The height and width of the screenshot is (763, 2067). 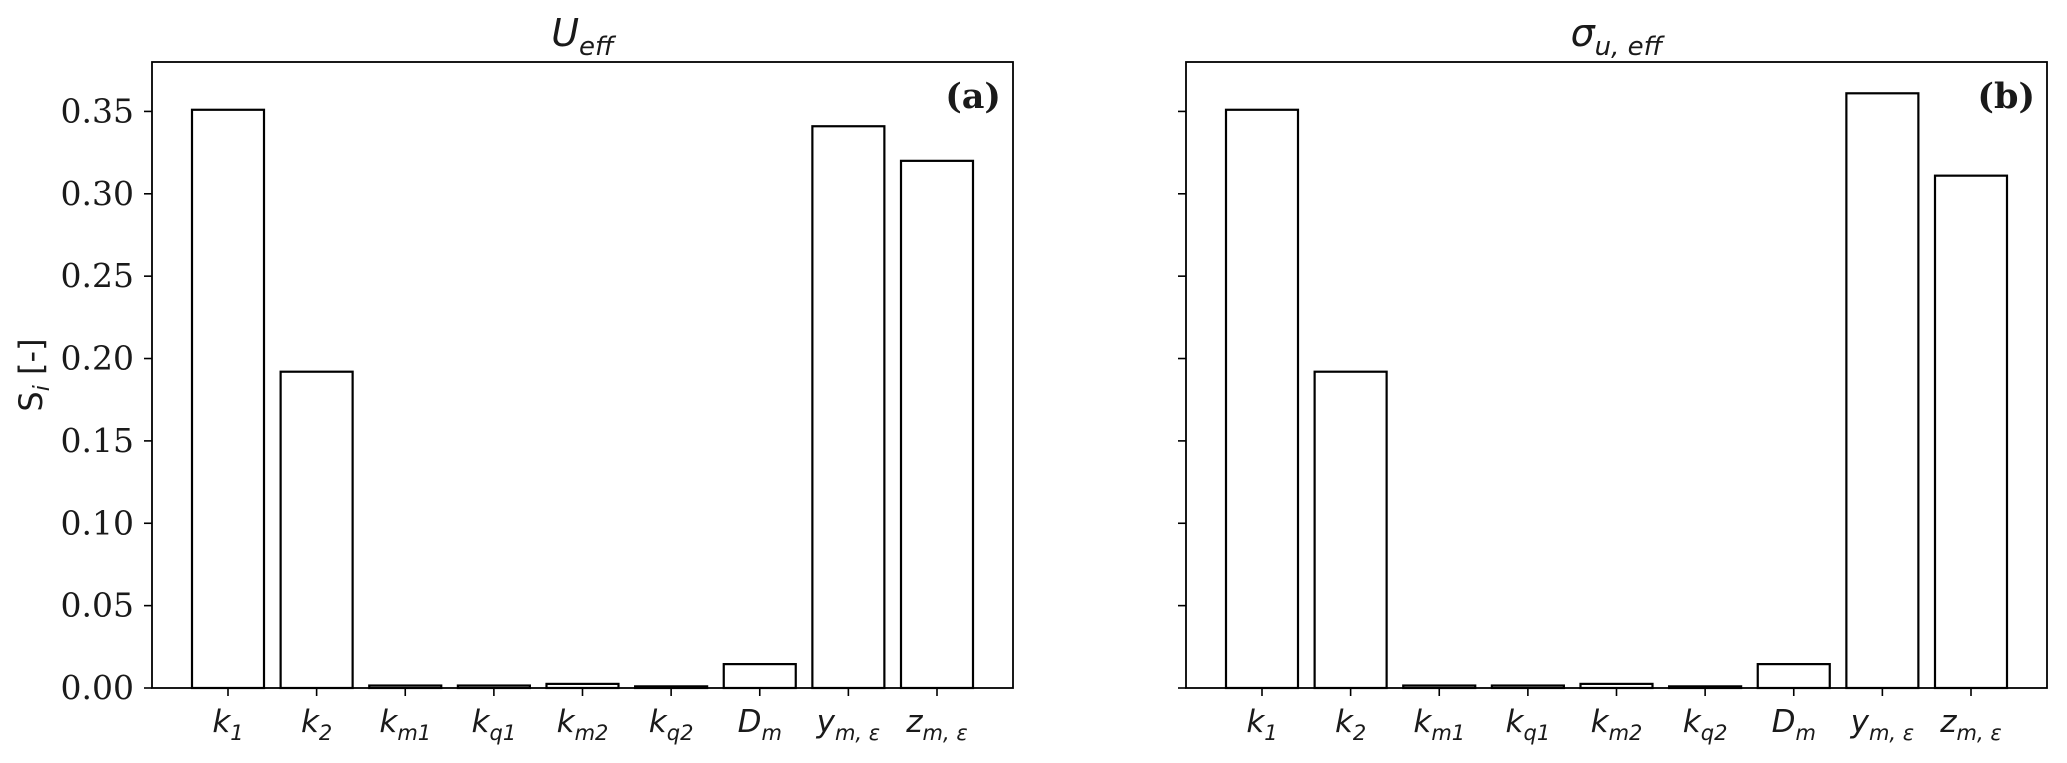 What do you see at coordinates (97, 605) in the screenshot?
I see `y-tick-label: 0.05` at bounding box center [97, 605].